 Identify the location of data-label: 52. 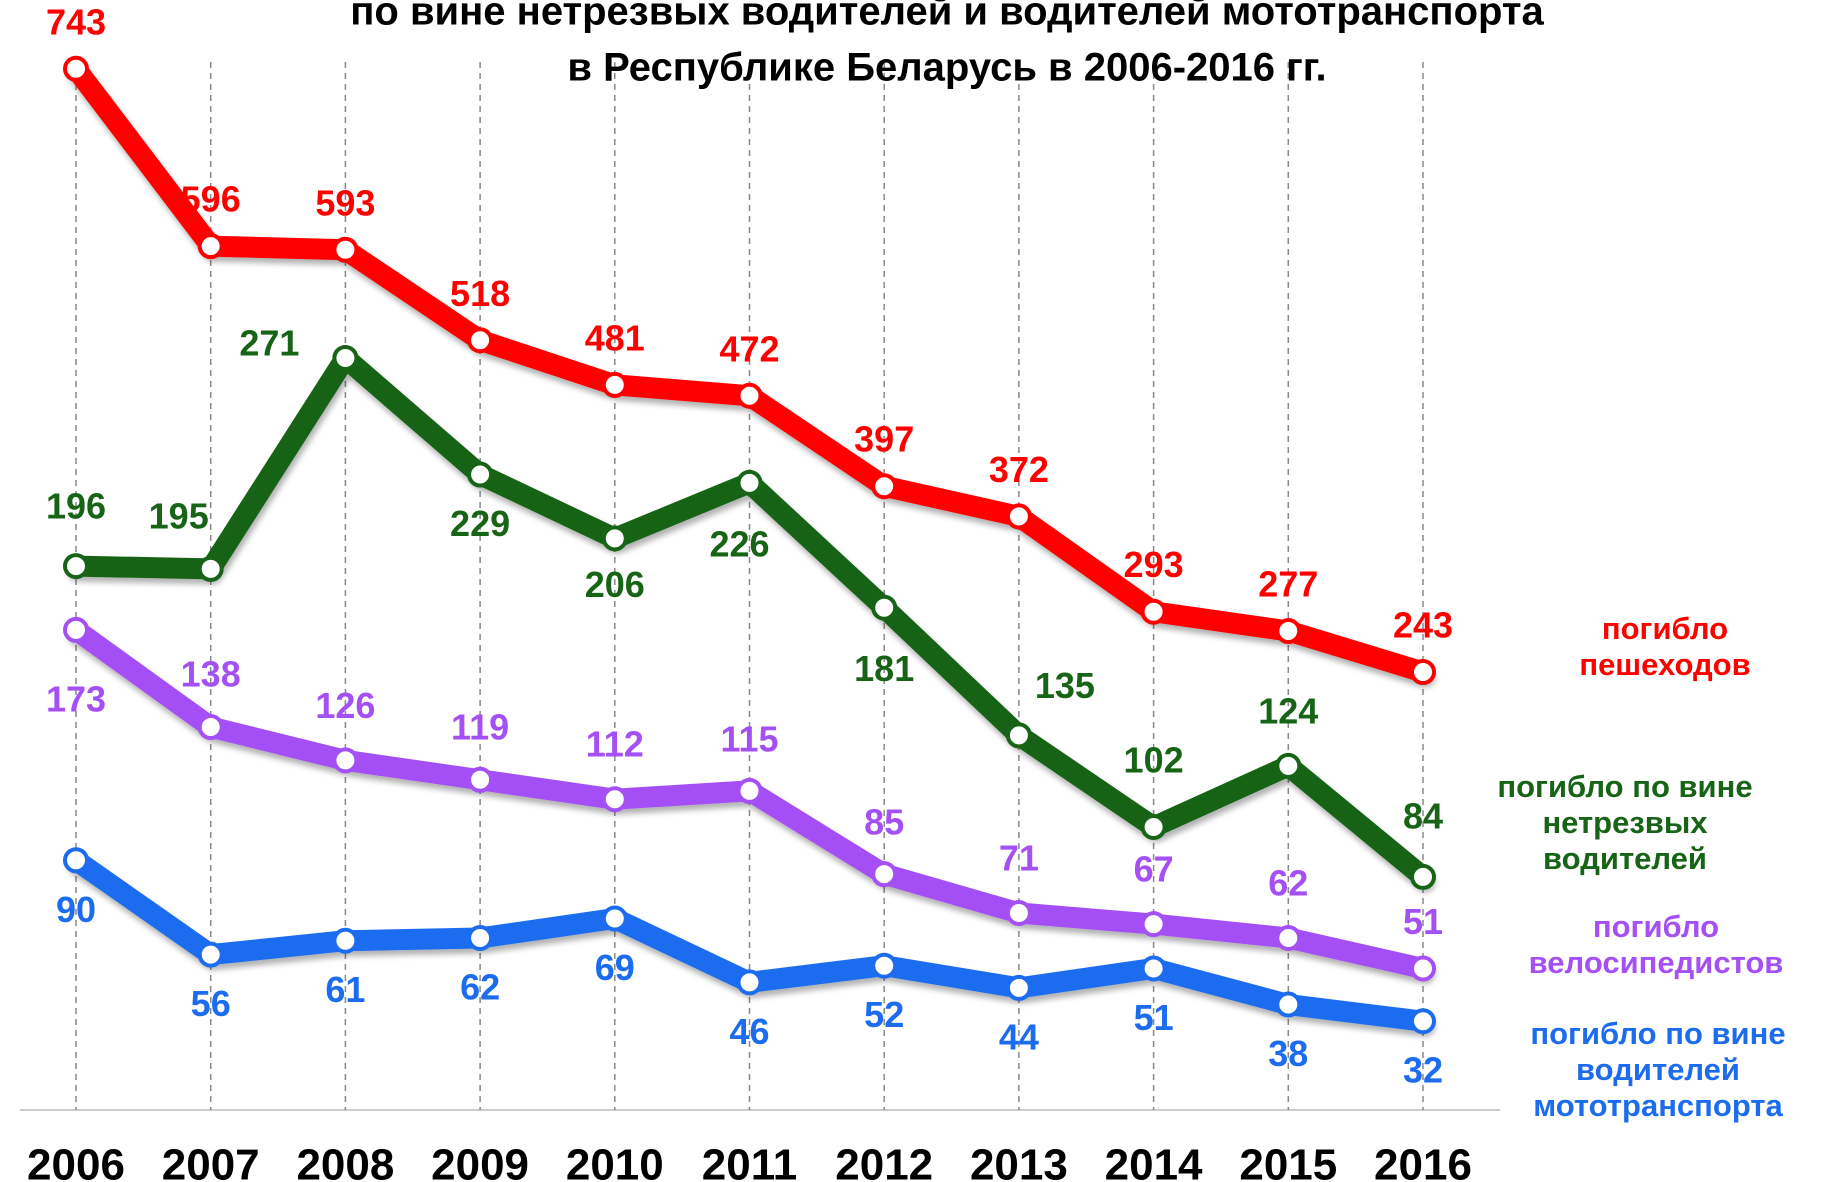
(884, 1014).